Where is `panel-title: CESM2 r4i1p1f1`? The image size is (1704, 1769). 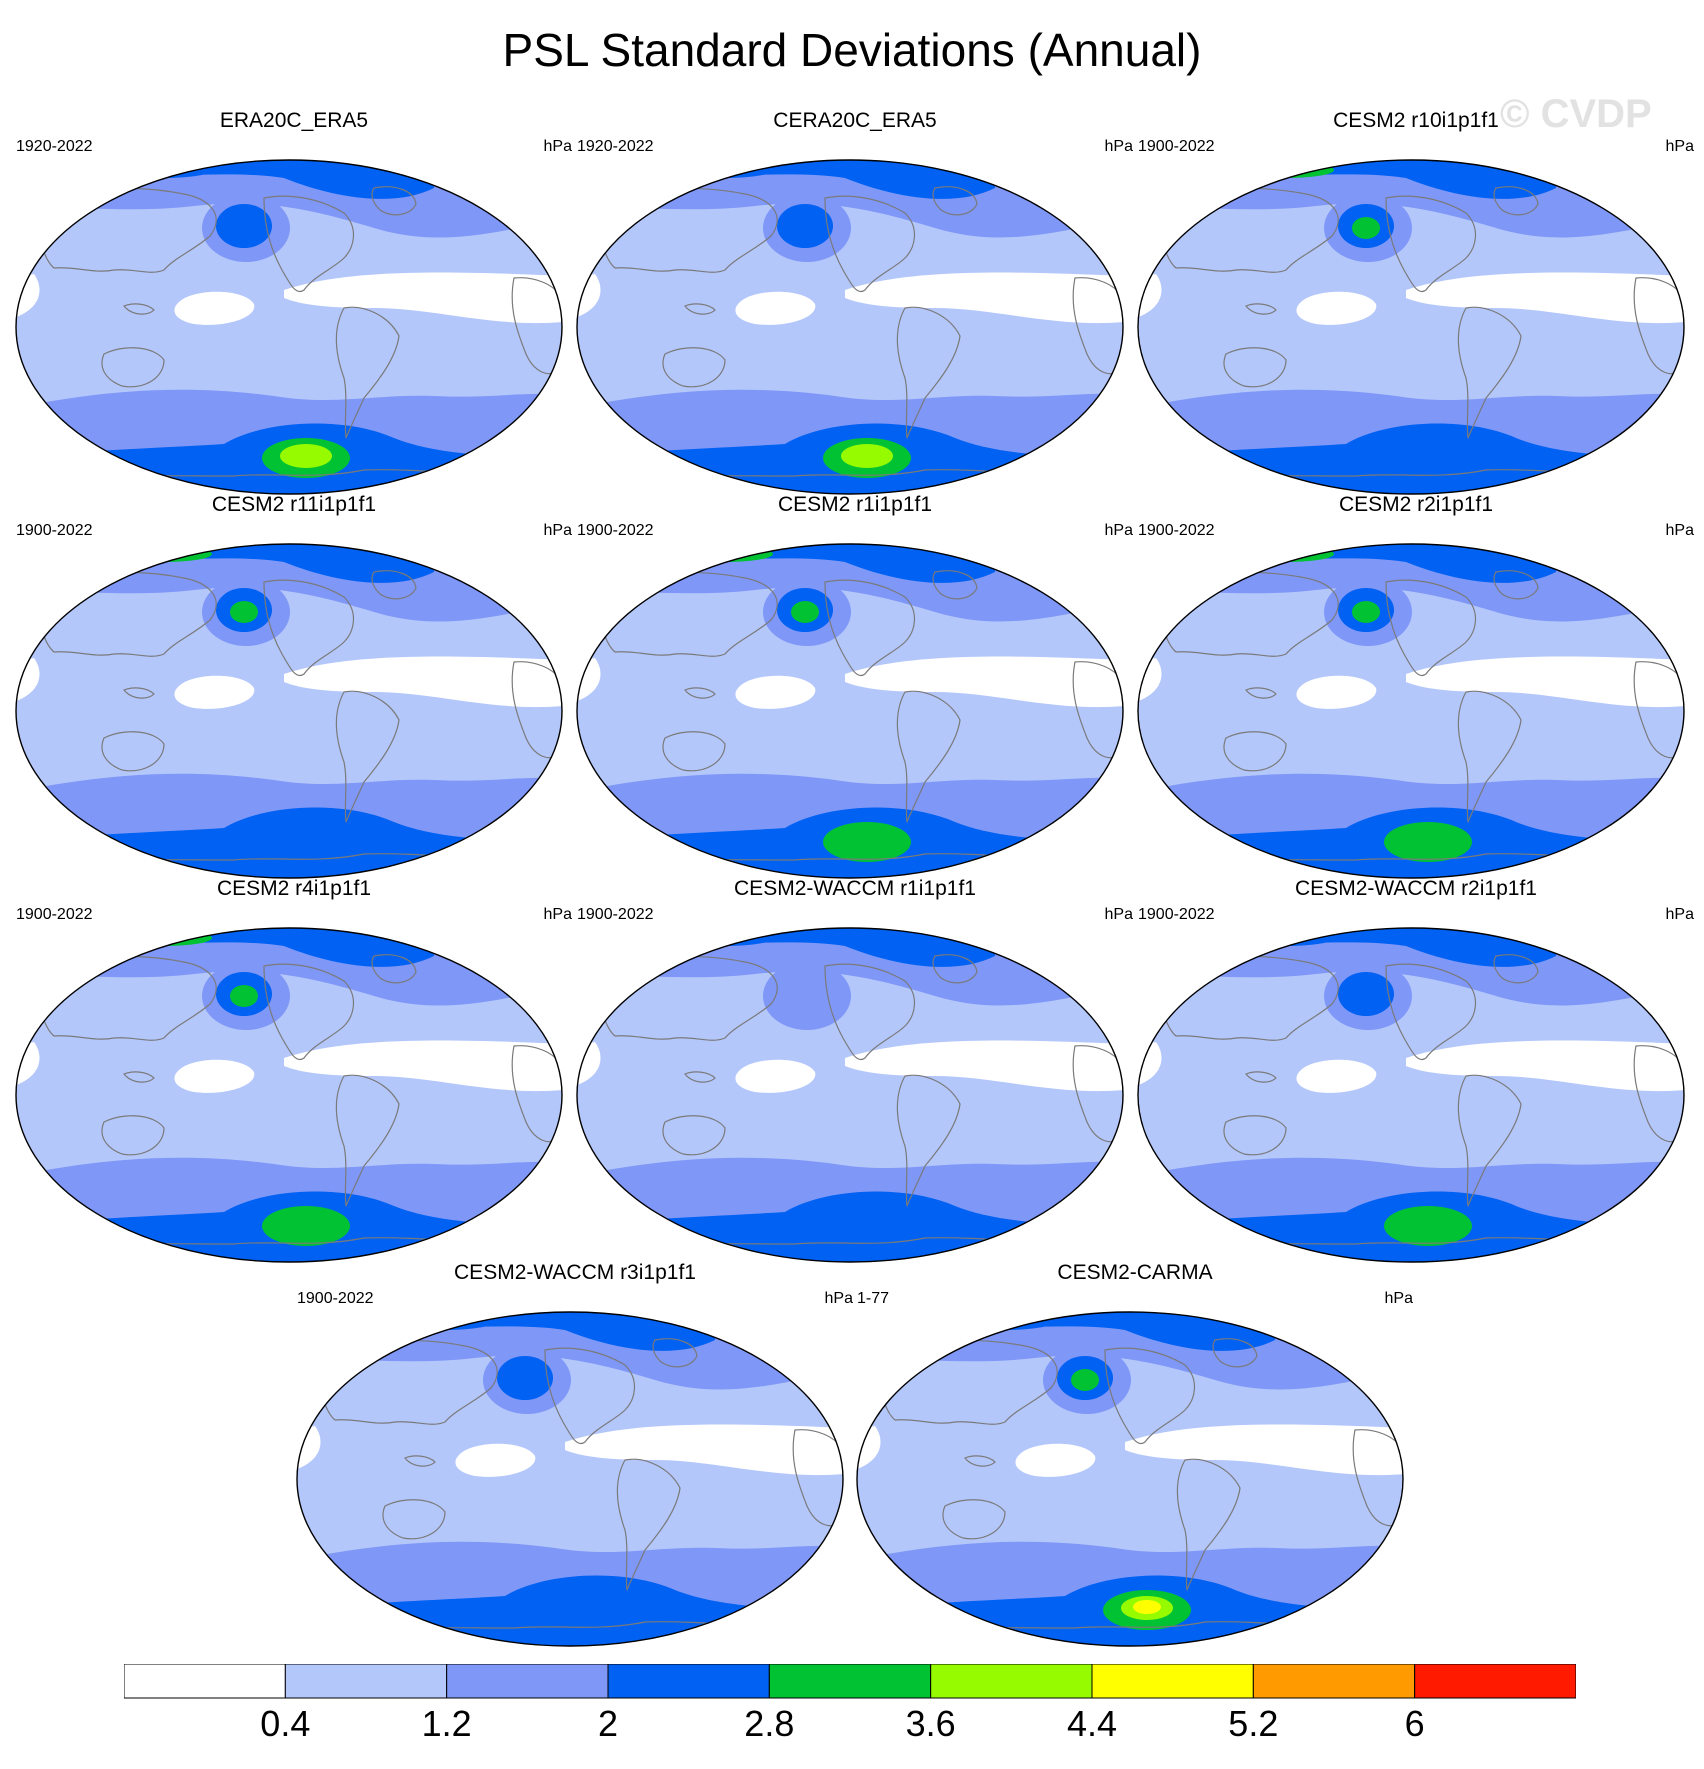
panel-title: CESM2 r4i1p1f1 is located at coordinates (294, 888).